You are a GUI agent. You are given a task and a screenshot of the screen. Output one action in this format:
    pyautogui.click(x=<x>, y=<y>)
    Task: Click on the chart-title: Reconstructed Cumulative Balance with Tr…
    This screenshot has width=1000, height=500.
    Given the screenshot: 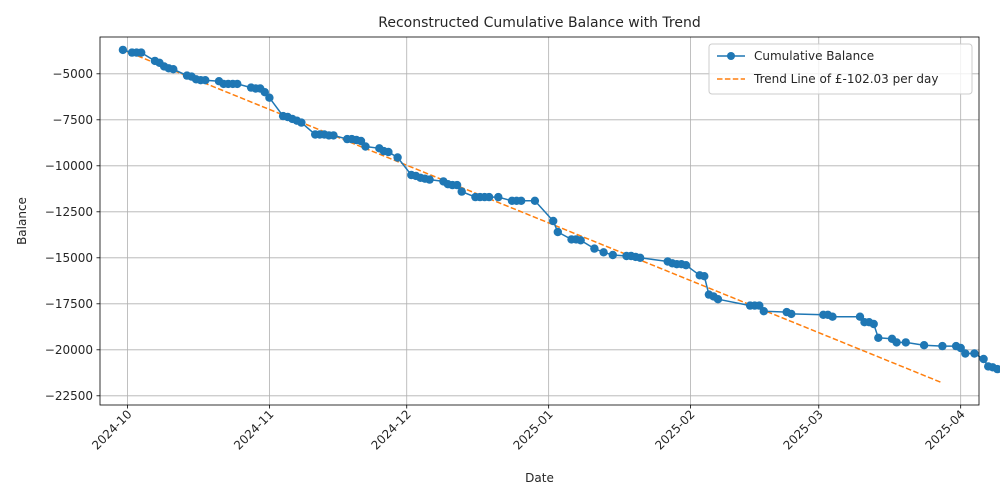 What is the action you would take?
    pyautogui.click(x=539, y=23)
    